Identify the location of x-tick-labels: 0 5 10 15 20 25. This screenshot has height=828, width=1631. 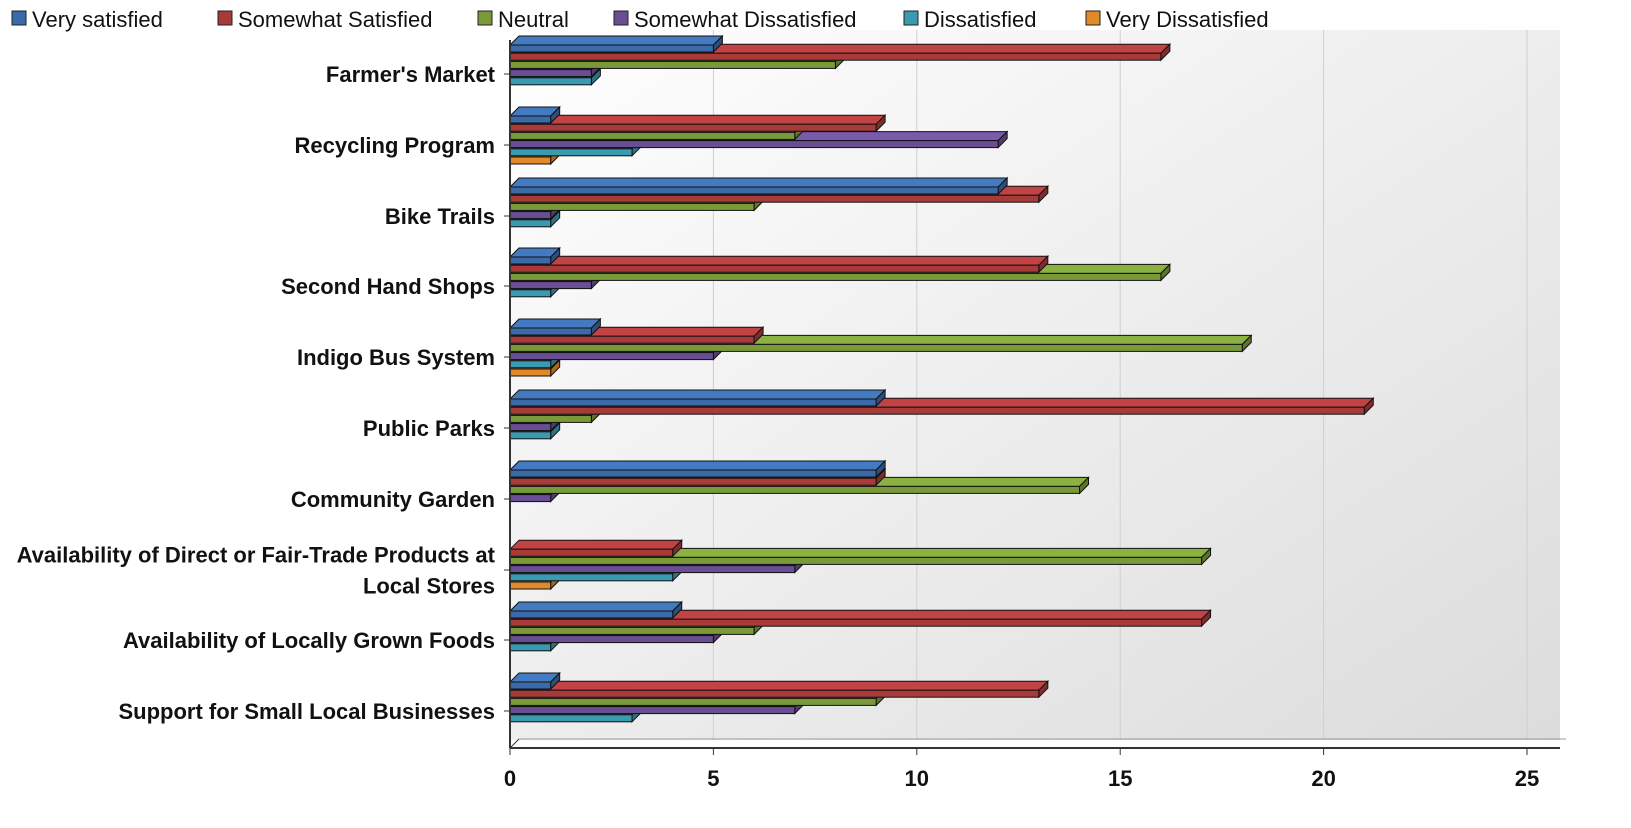
(1021, 778).